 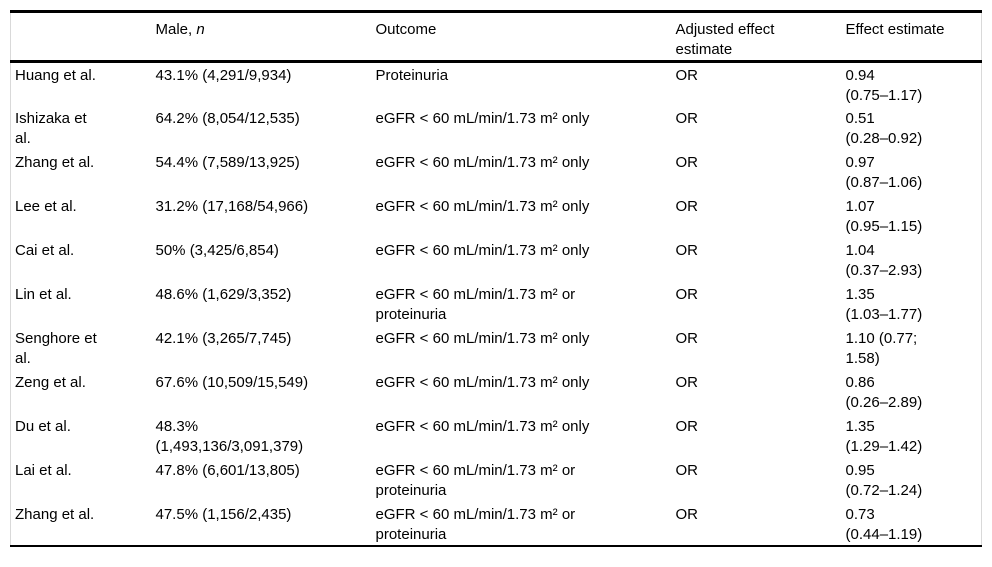 I want to click on male-n-cell: 48.3% (1,493,136/3,091,379), so click(x=229, y=436).